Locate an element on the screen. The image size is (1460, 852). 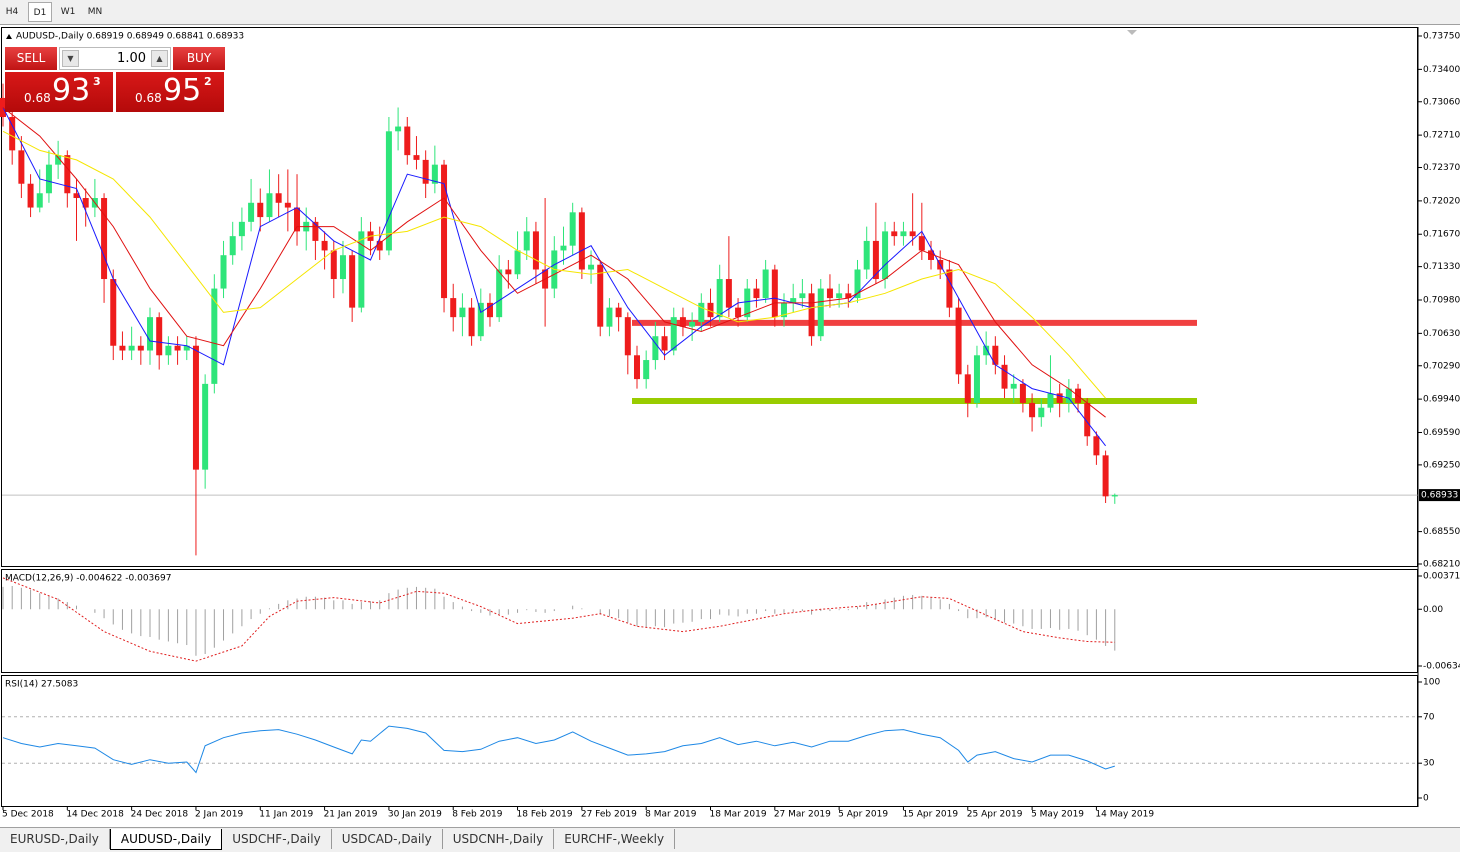
chart-tab: USDCAD-,Daily is located at coordinates (387, 839).